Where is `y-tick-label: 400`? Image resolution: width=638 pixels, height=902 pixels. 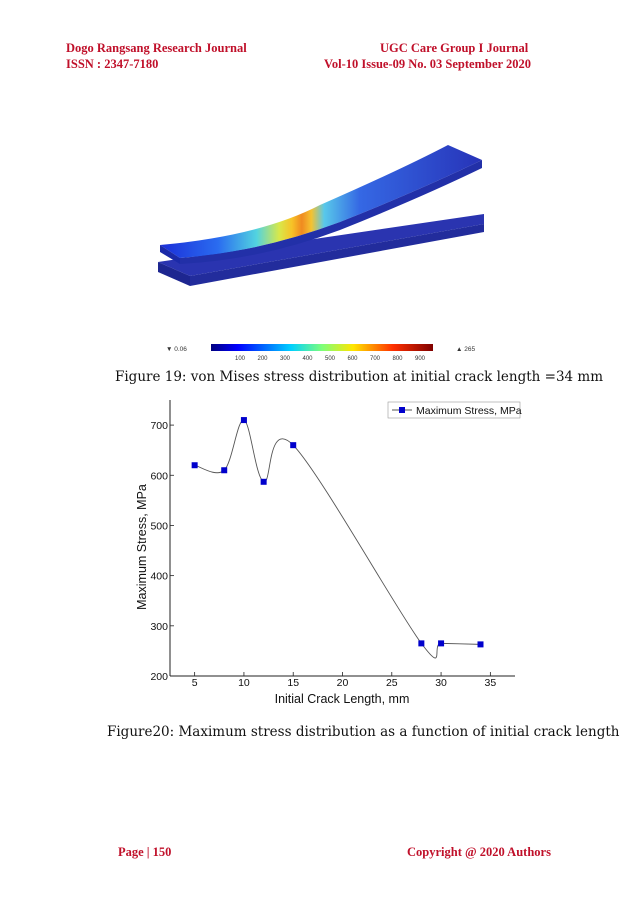
y-tick-label: 400 is located at coordinates (159, 577).